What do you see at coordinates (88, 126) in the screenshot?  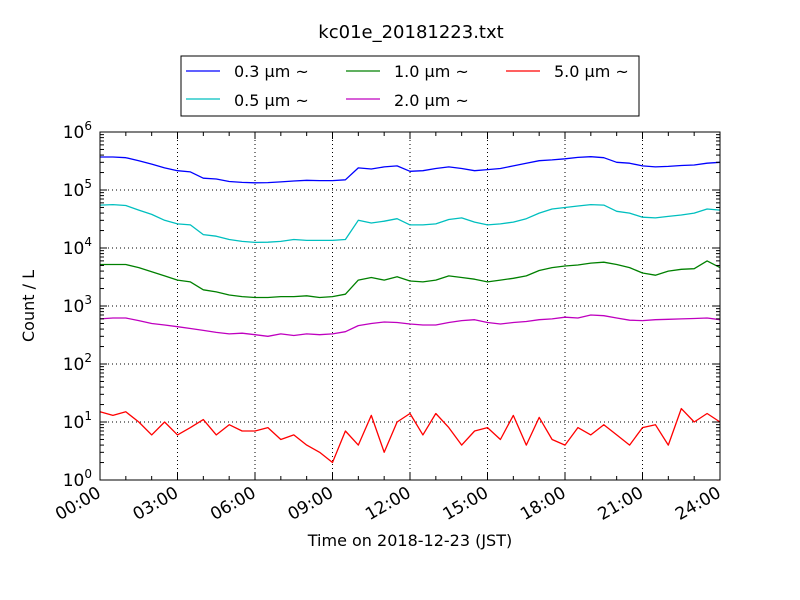 I see `y-tick-exponent: 6` at bounding box center [88, 126].